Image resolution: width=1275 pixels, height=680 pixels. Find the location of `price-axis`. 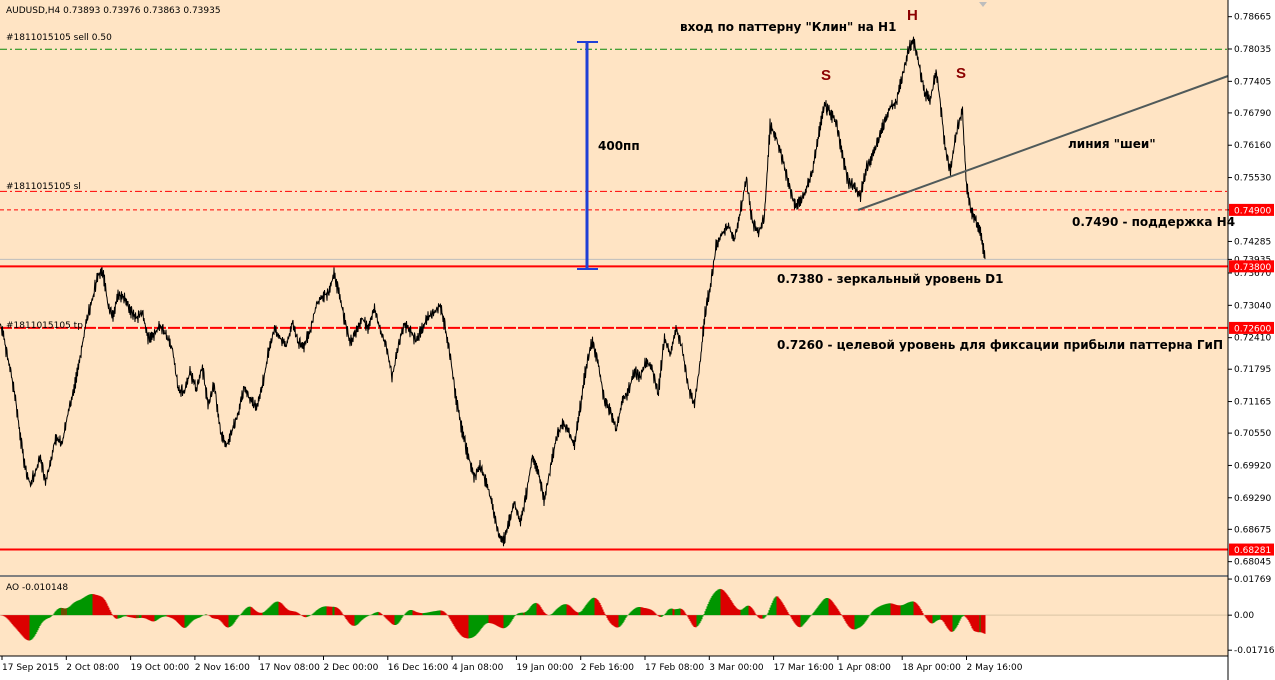

price-axis is located at coordinates (1251, 340).